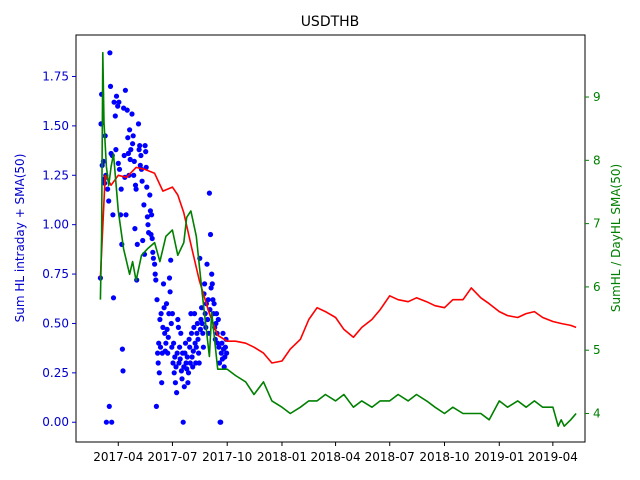 This screenshot has width=640, height=480. I want to click on y-tick-label: 0.50, so click(55, 323).